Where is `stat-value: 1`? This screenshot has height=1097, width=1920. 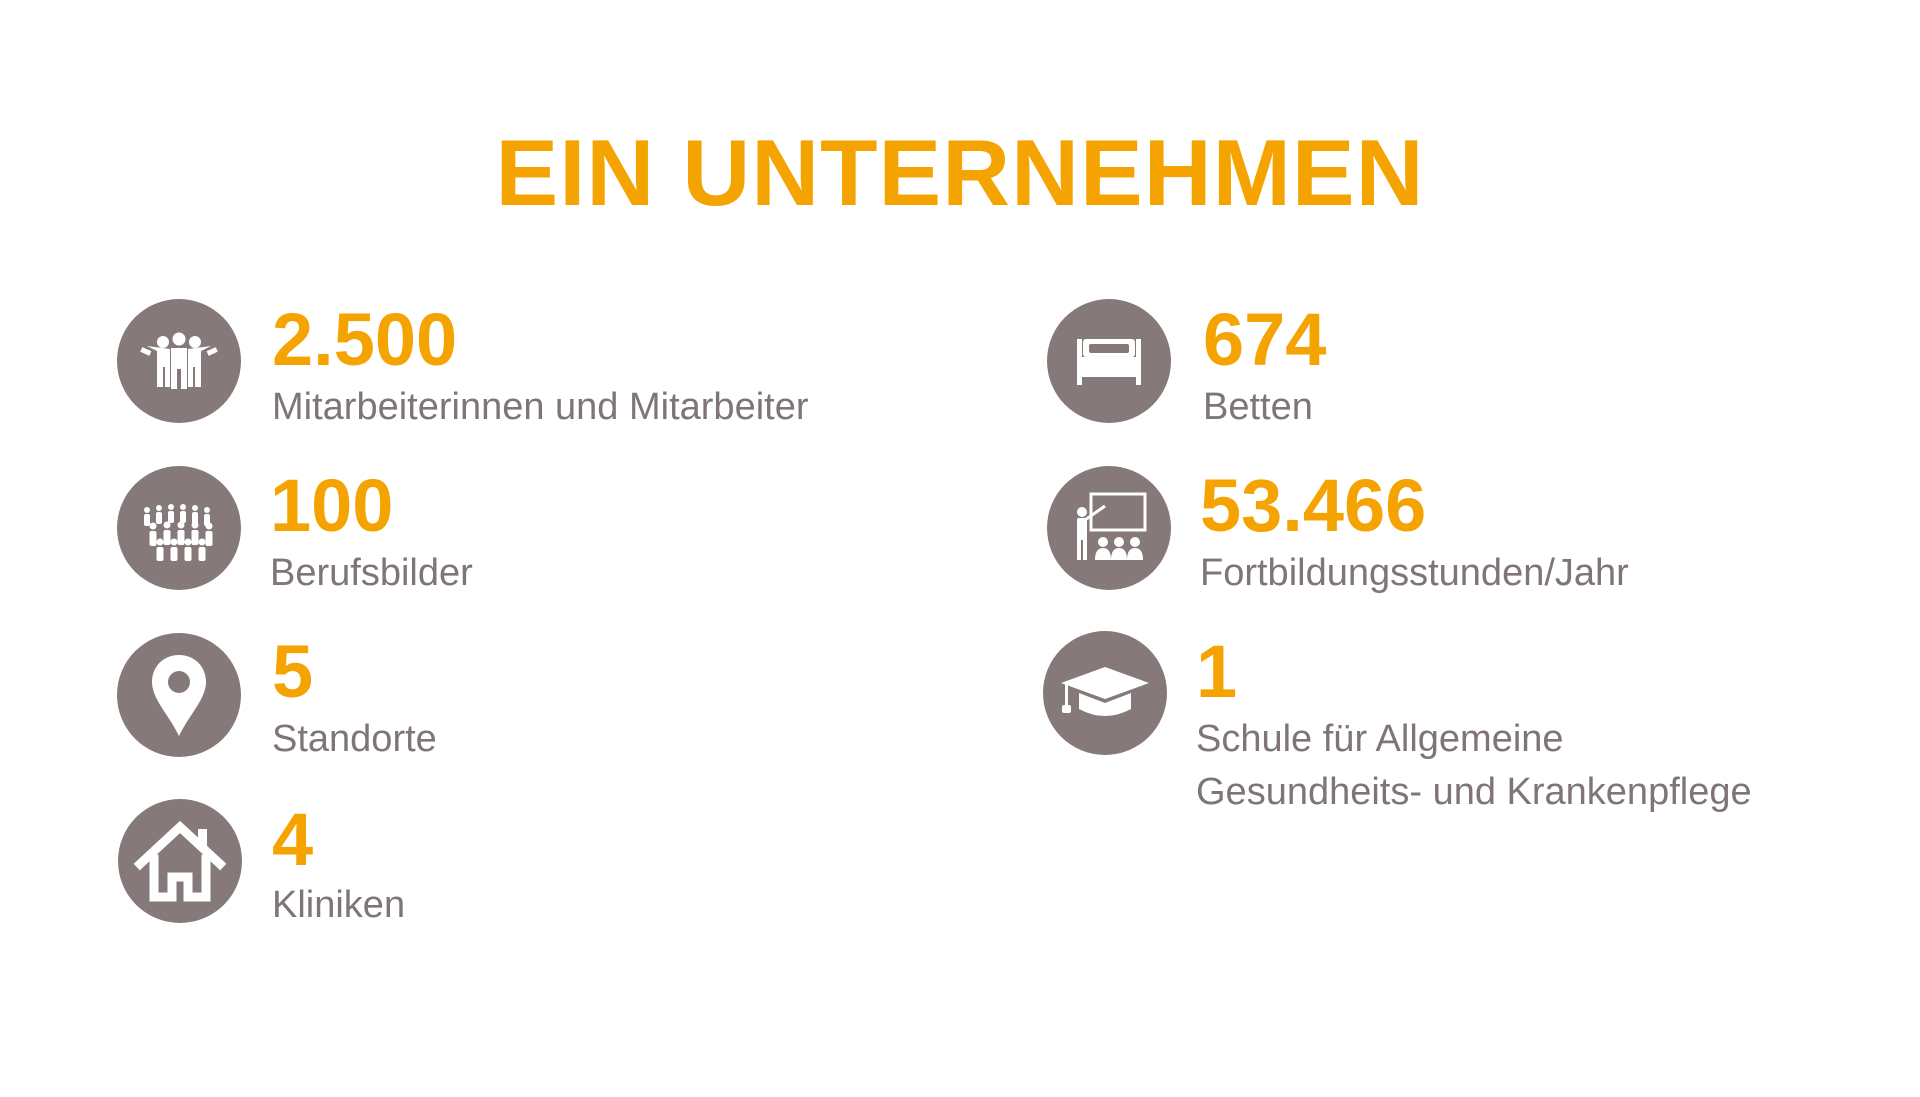
stat-value: 1 is located at coordinates (1217, 671).